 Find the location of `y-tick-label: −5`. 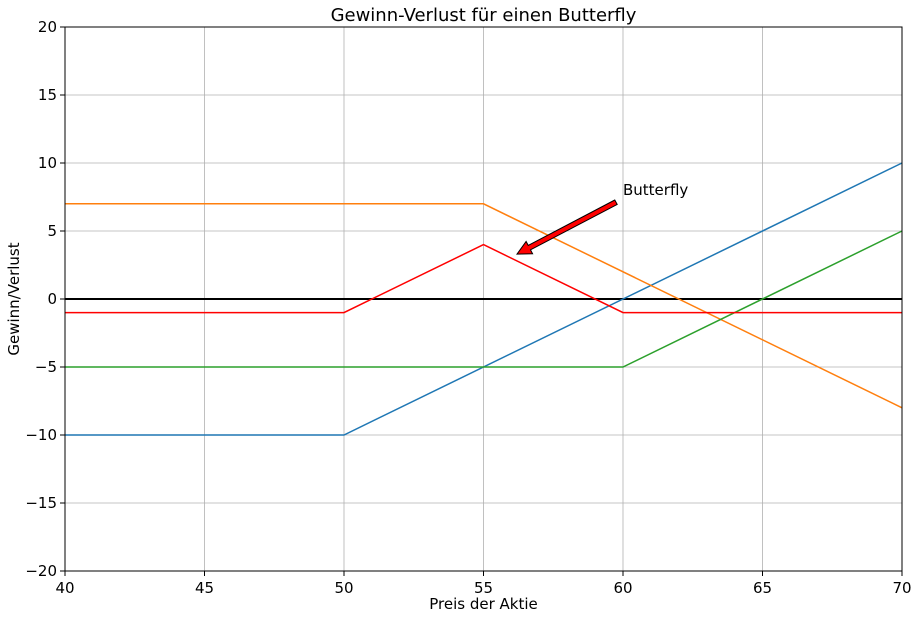

y-tick-label: −5 is located at coordinates (46, 367).